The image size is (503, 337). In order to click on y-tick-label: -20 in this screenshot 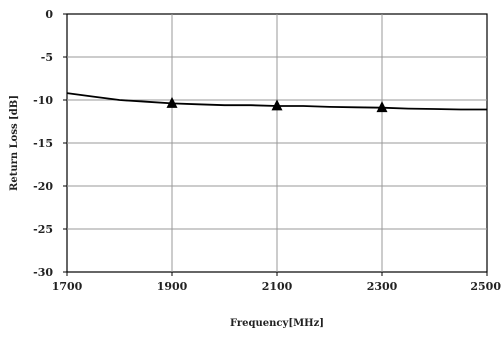, I will do `click(43, 186)`.